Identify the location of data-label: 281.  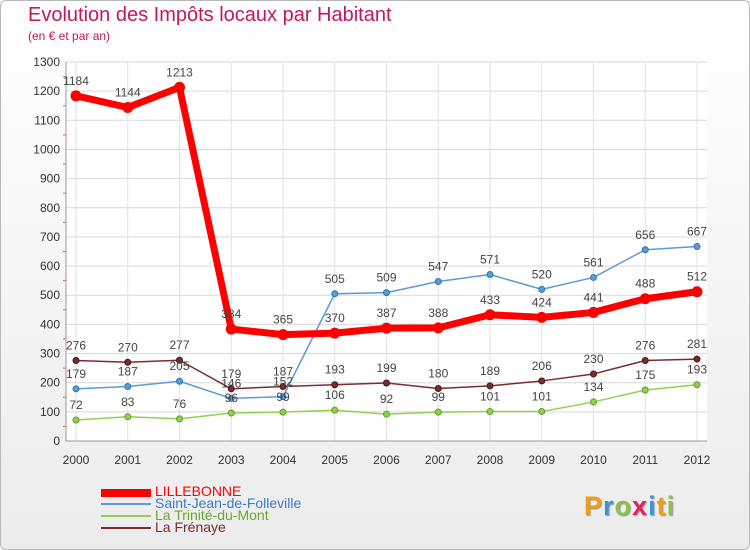
(697, 344).